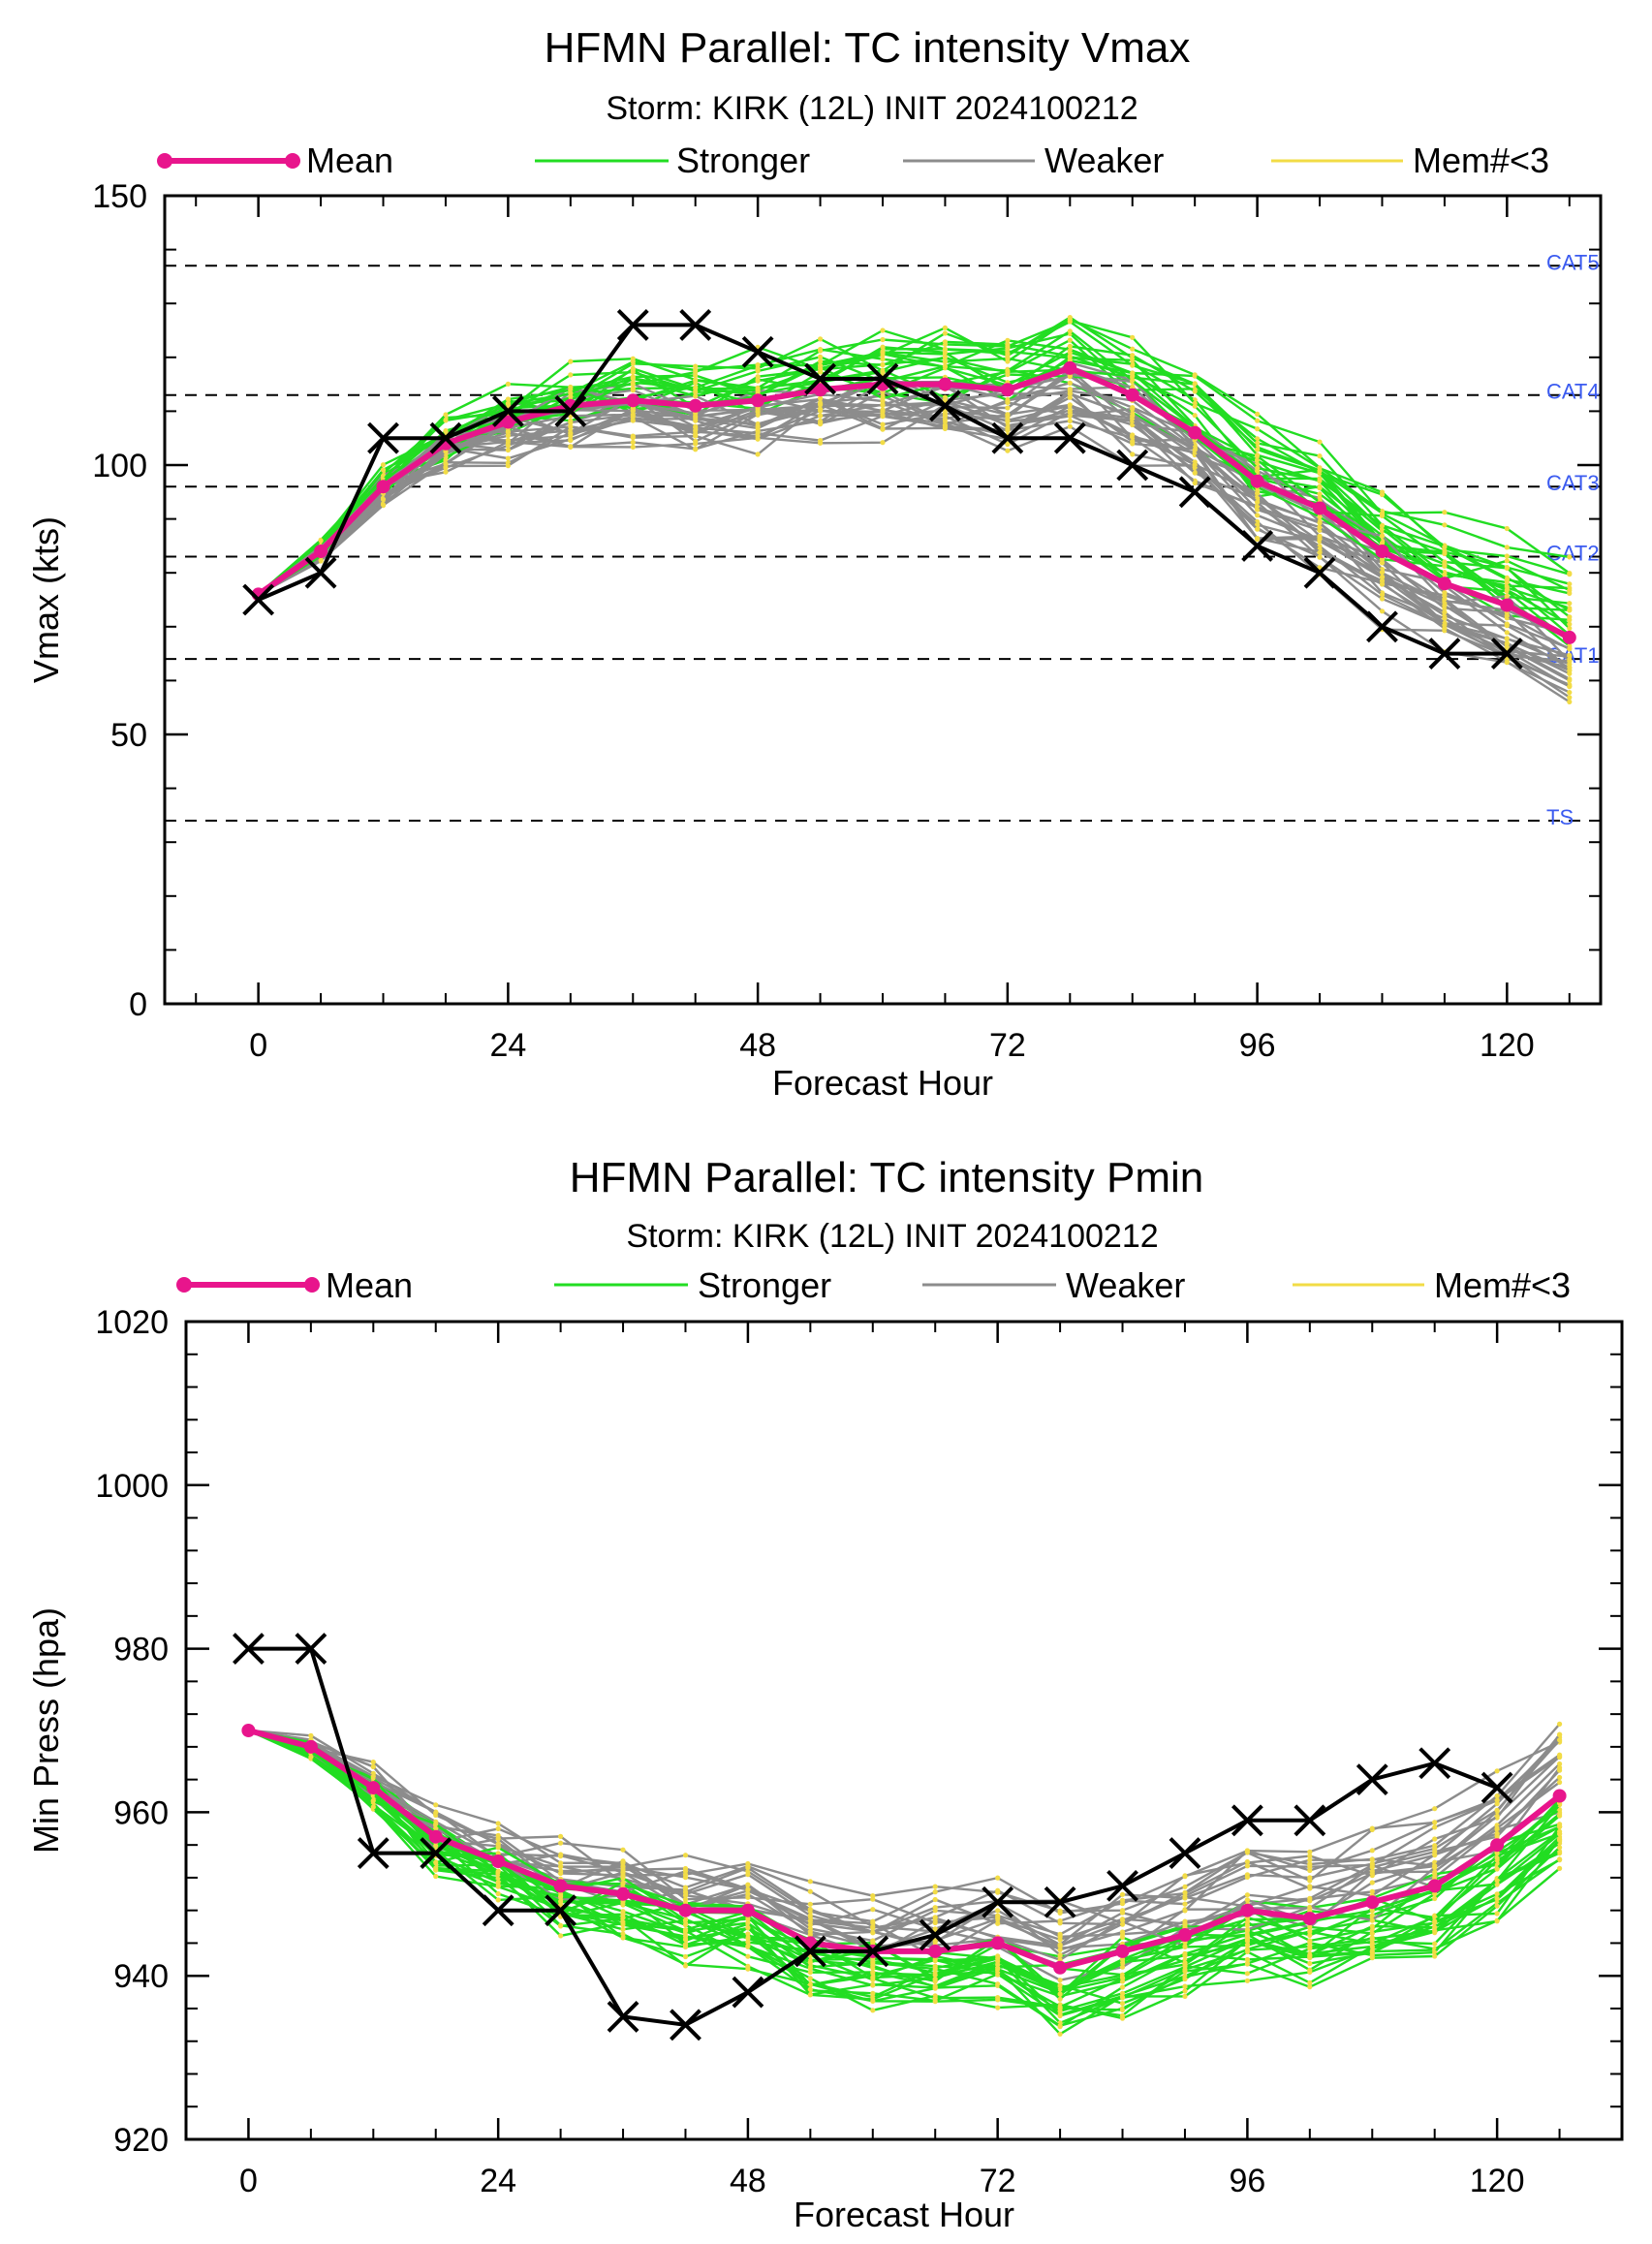 This screenshot has width=1652, height=2244. What do you see at coordinates (892, 1236) in the screenshot?
I see `pmin-chart-subtitle: Storm: KIRK (12L) INIT 2024100212` at bounding box center [892, 1236].